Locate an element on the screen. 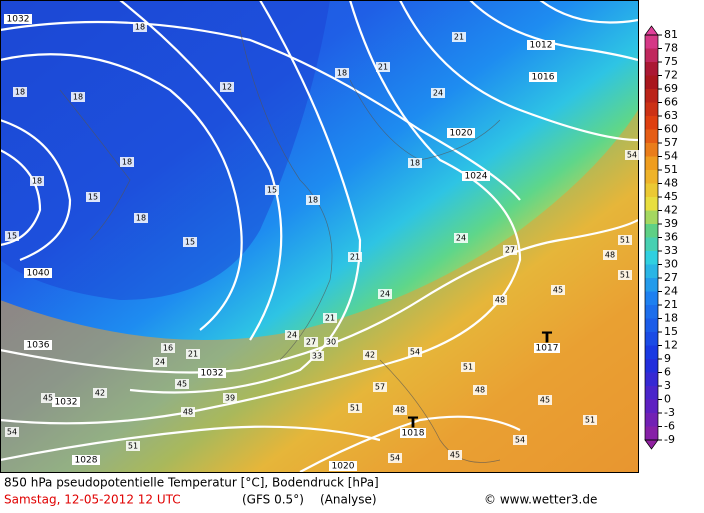  temperature-label: 33 is located at coordinates (317, 356).